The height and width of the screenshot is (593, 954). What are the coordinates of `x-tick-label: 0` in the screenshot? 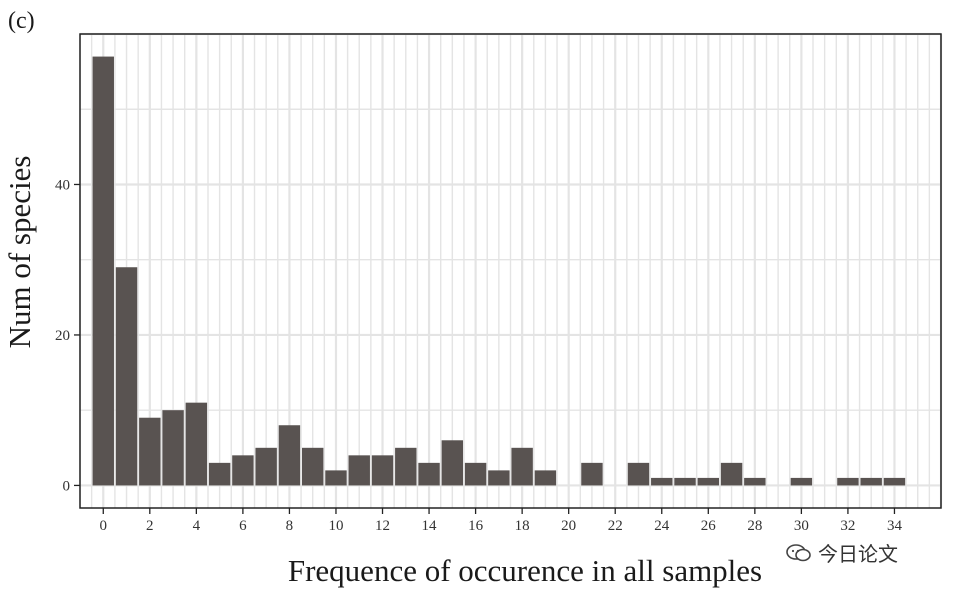 It's located at (104, 526).